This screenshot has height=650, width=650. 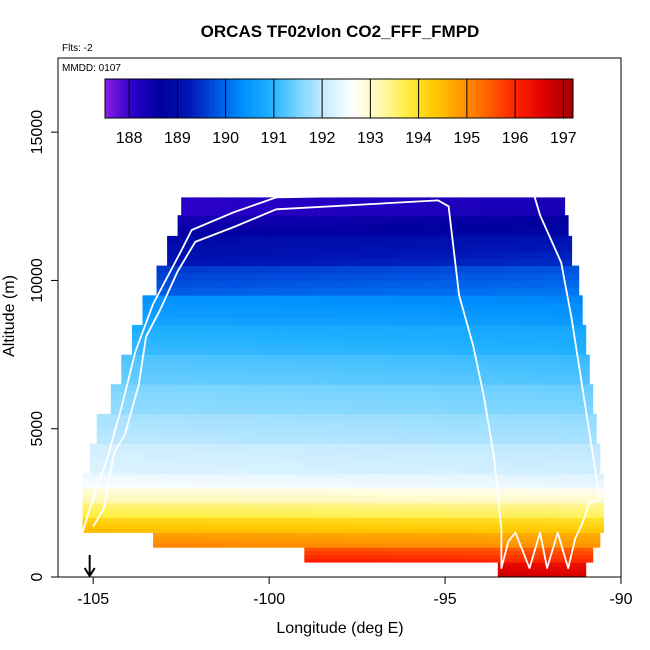 I want to click on colorbar-tick-label: 190, so click(x=225, y=138).